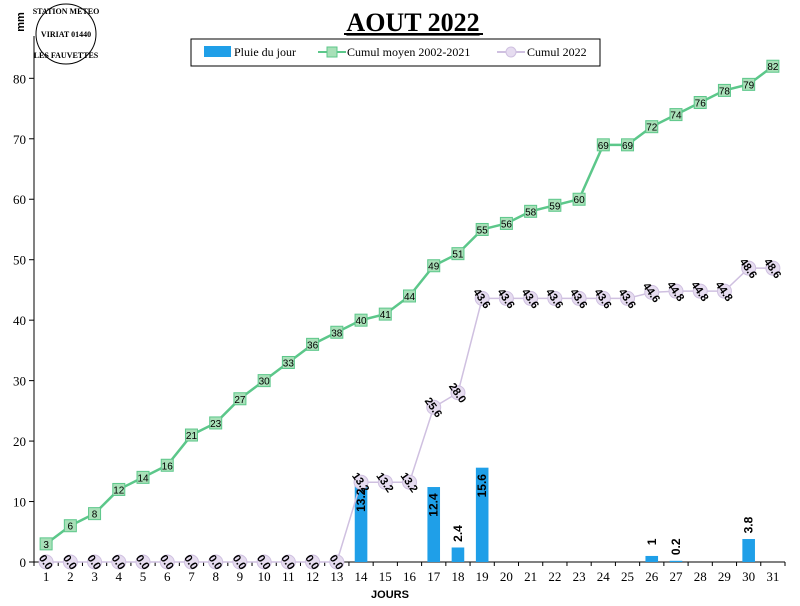  What do you see at coordinates (676, 546) in the screenshot?
I see `bar-data-label: 0.2` at bounding box center [676, 546].